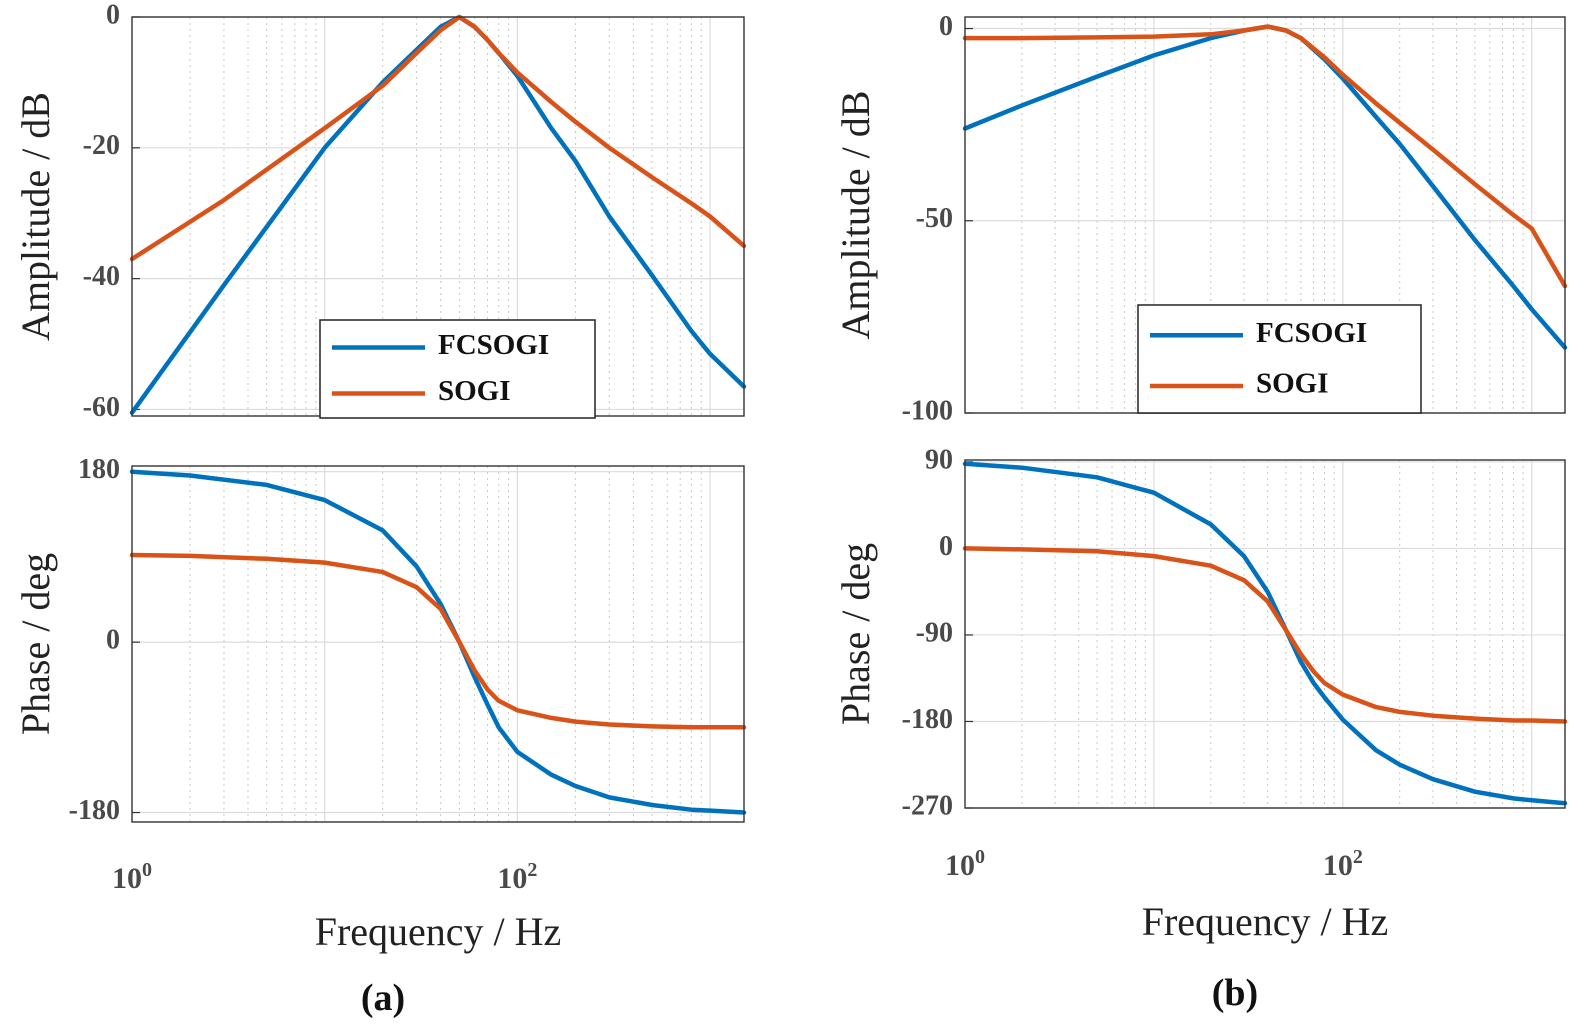 This screenshot has width=1589, height=1034. I want to click on legend-label-fcsogi-a: FCSOGI, so click(493, 345).